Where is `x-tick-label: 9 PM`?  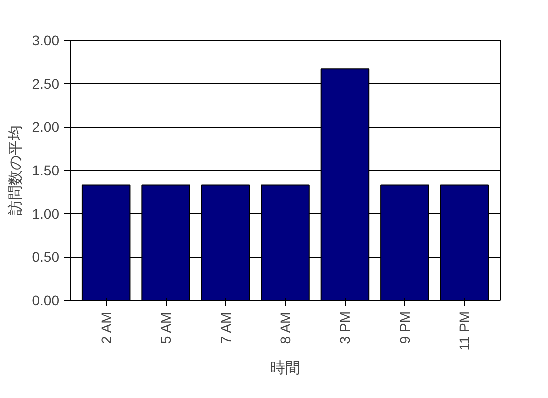 x-tick-label: 9 PM is located at coordinates (404, 327).